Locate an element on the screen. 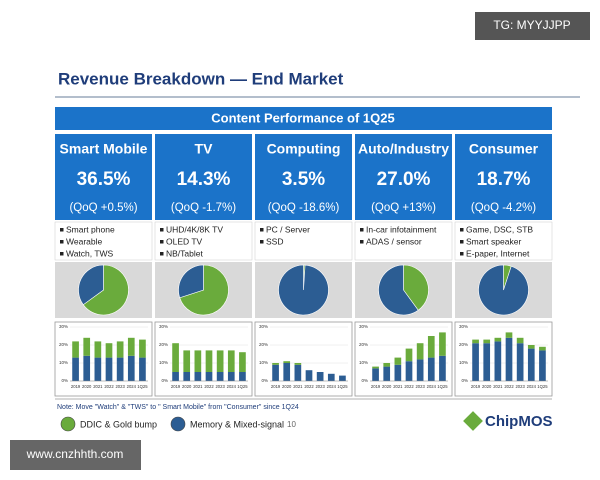 The image size is (600, 480). legend-label: Memory & Mixed-signal is located at coordinates (237, 424).